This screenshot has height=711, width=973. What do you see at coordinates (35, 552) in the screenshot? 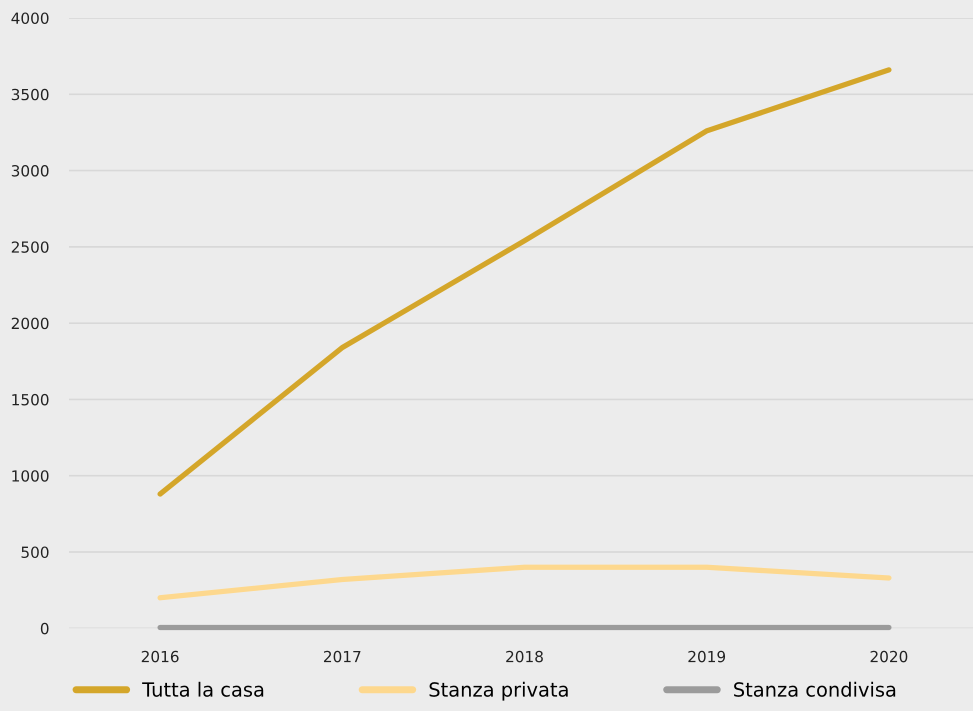
I see `y-tick-label: 500` at bounding box center [35, 552].